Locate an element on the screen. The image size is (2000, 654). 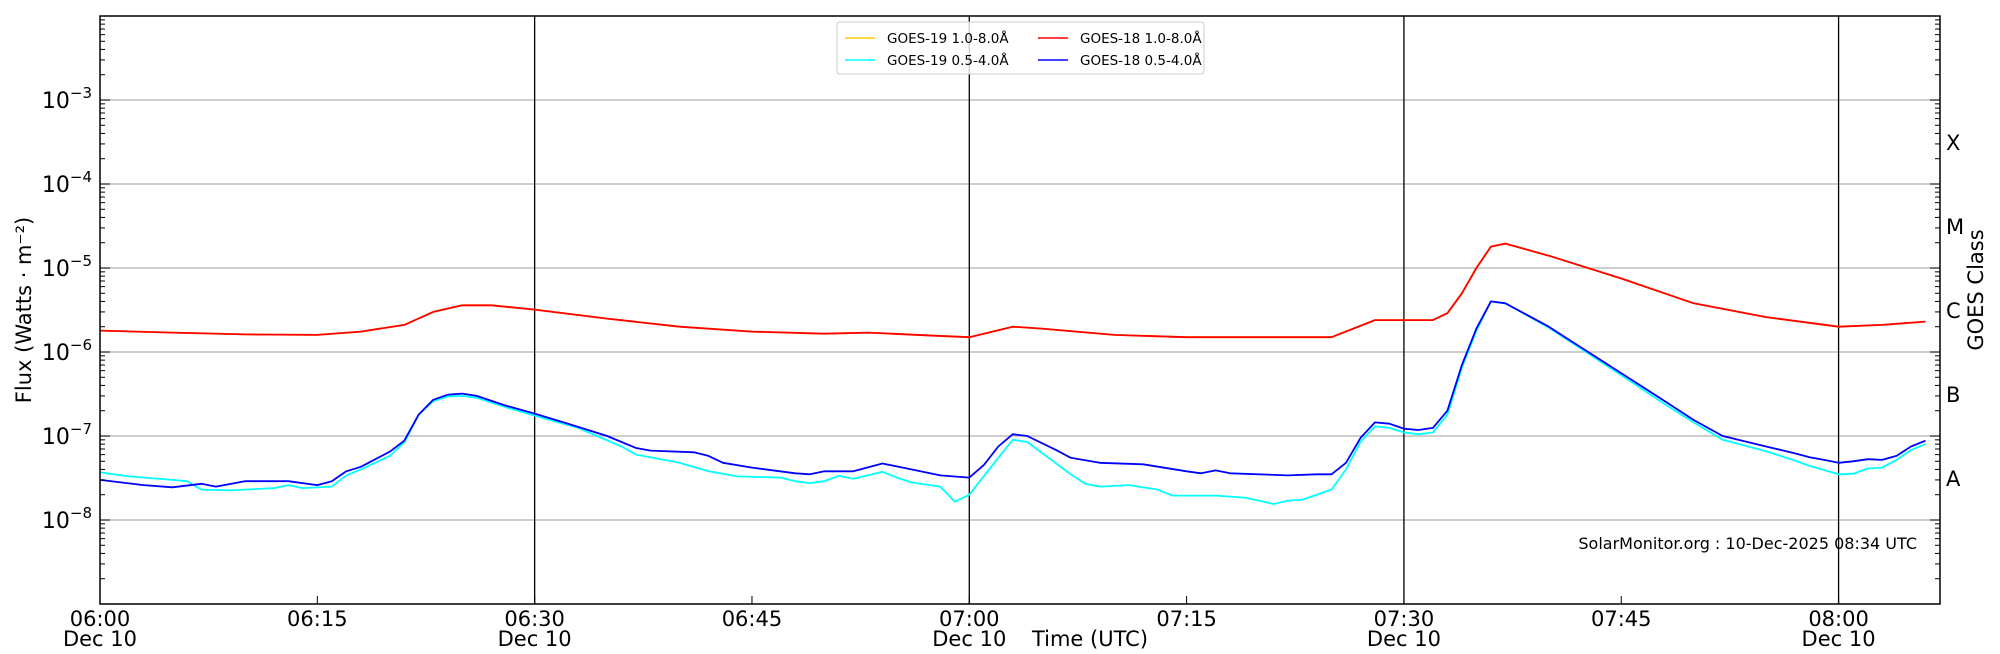
goes-class-labels: X M C B A is located at coordinates (1955, 311).